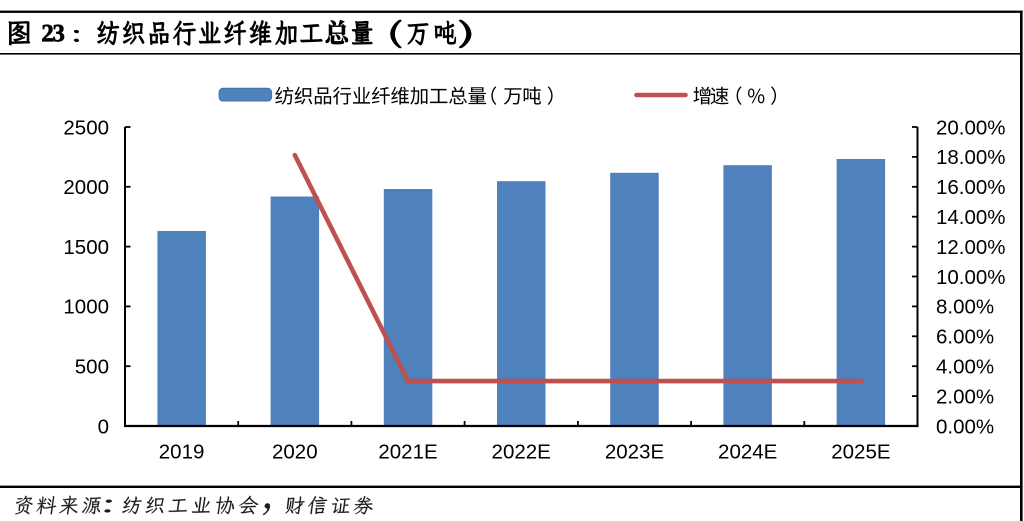 This screenshot has height=521, width=1024. What do you see at coordinates (295, 451) in the screenshot?
I see `svg-text: 2020` at bounding box center [295, 451].